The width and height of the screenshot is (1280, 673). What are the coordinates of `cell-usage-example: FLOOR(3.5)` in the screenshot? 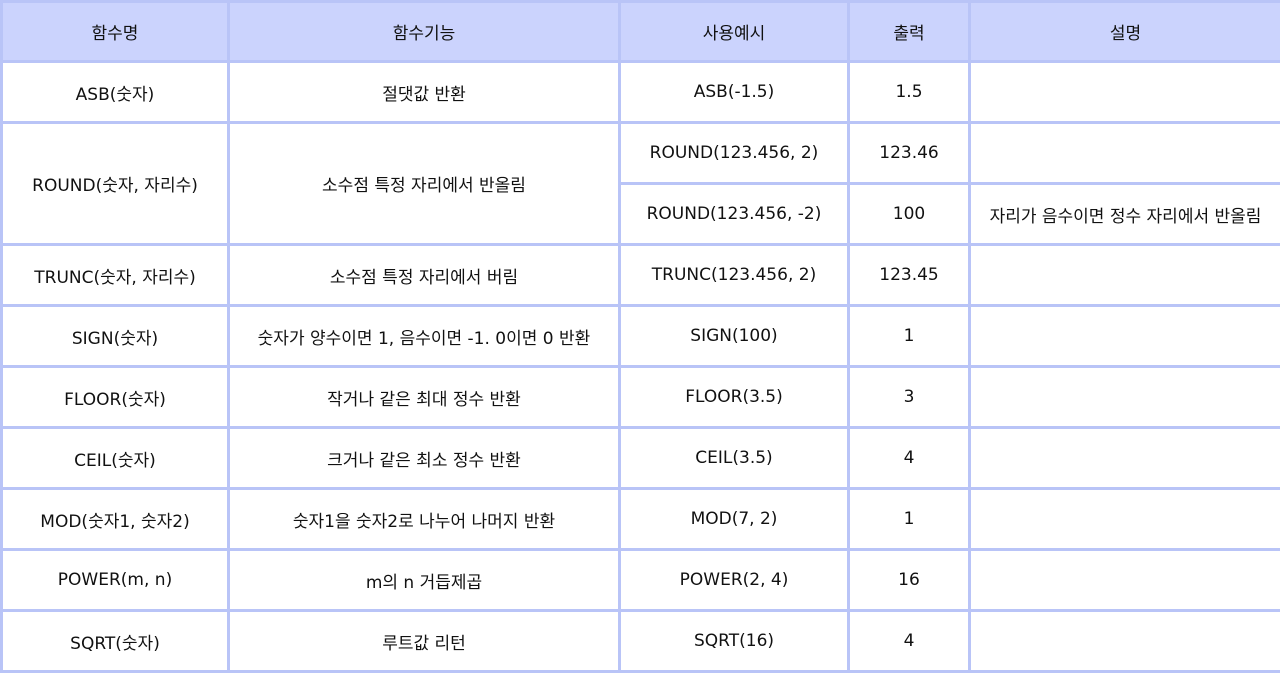 It's located at (734, 397).